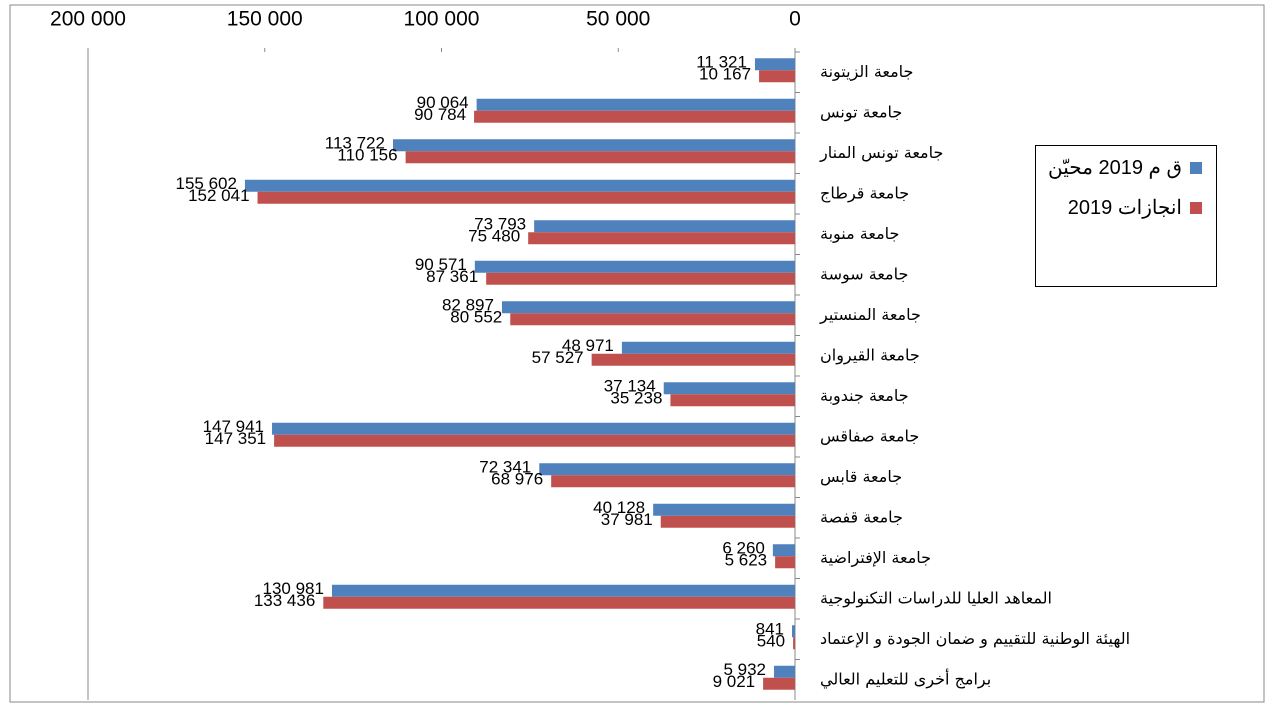 The image size is (1271, 706). Describe the element at coordinates (936, 598) in the screenshot. I see `category-label: المعاهد العليا للدراسات التكنولوجية` at that location.